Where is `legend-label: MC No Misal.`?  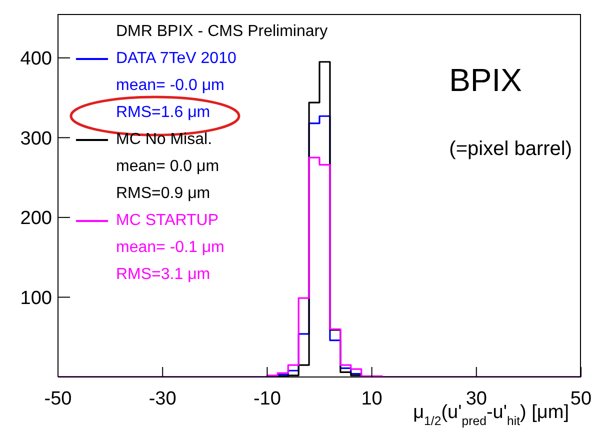
legend-label: MC No Misal. is located at coordinates (164, 140).